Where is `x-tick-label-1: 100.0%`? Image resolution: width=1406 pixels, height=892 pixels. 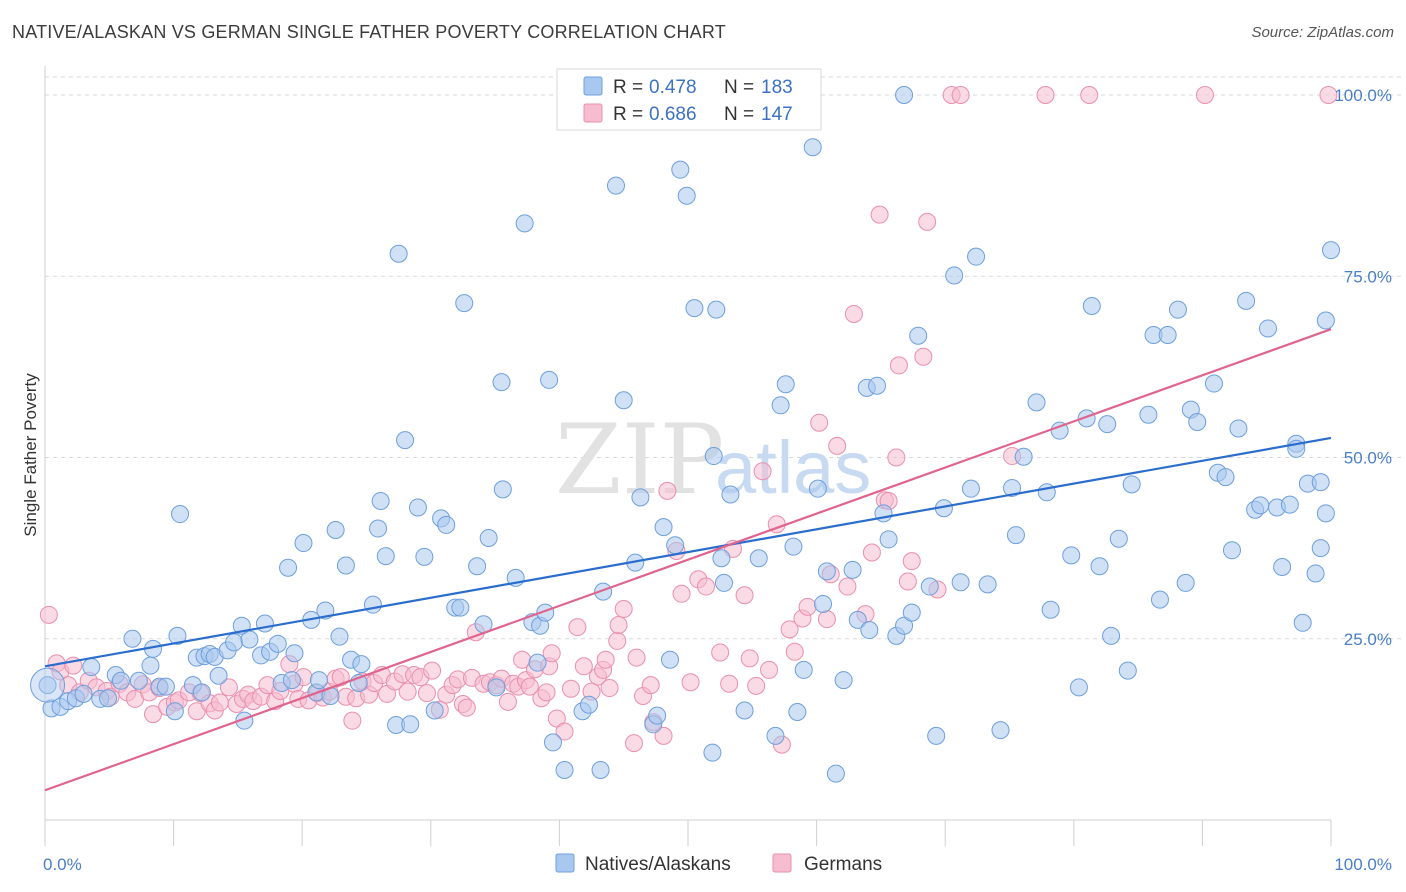 x-tick-label-1: 100.0% is located at coordinates (1363, 864).